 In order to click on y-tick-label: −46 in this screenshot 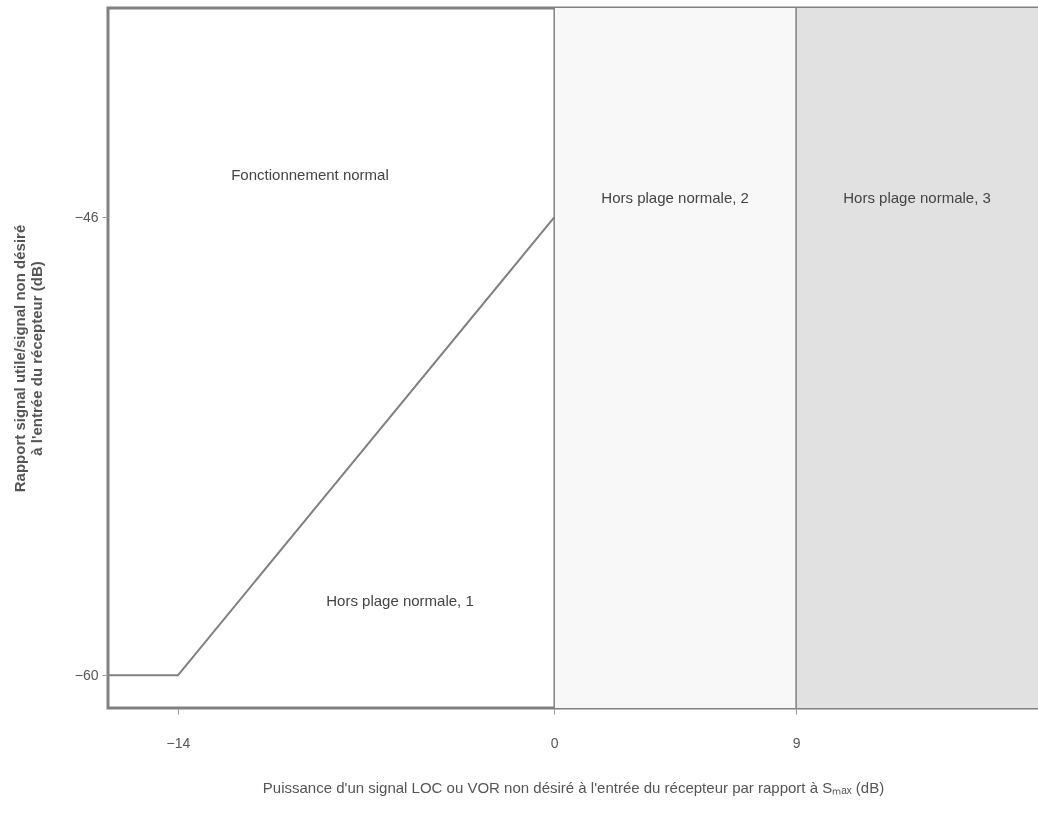, I will do `click(86, 216)`.